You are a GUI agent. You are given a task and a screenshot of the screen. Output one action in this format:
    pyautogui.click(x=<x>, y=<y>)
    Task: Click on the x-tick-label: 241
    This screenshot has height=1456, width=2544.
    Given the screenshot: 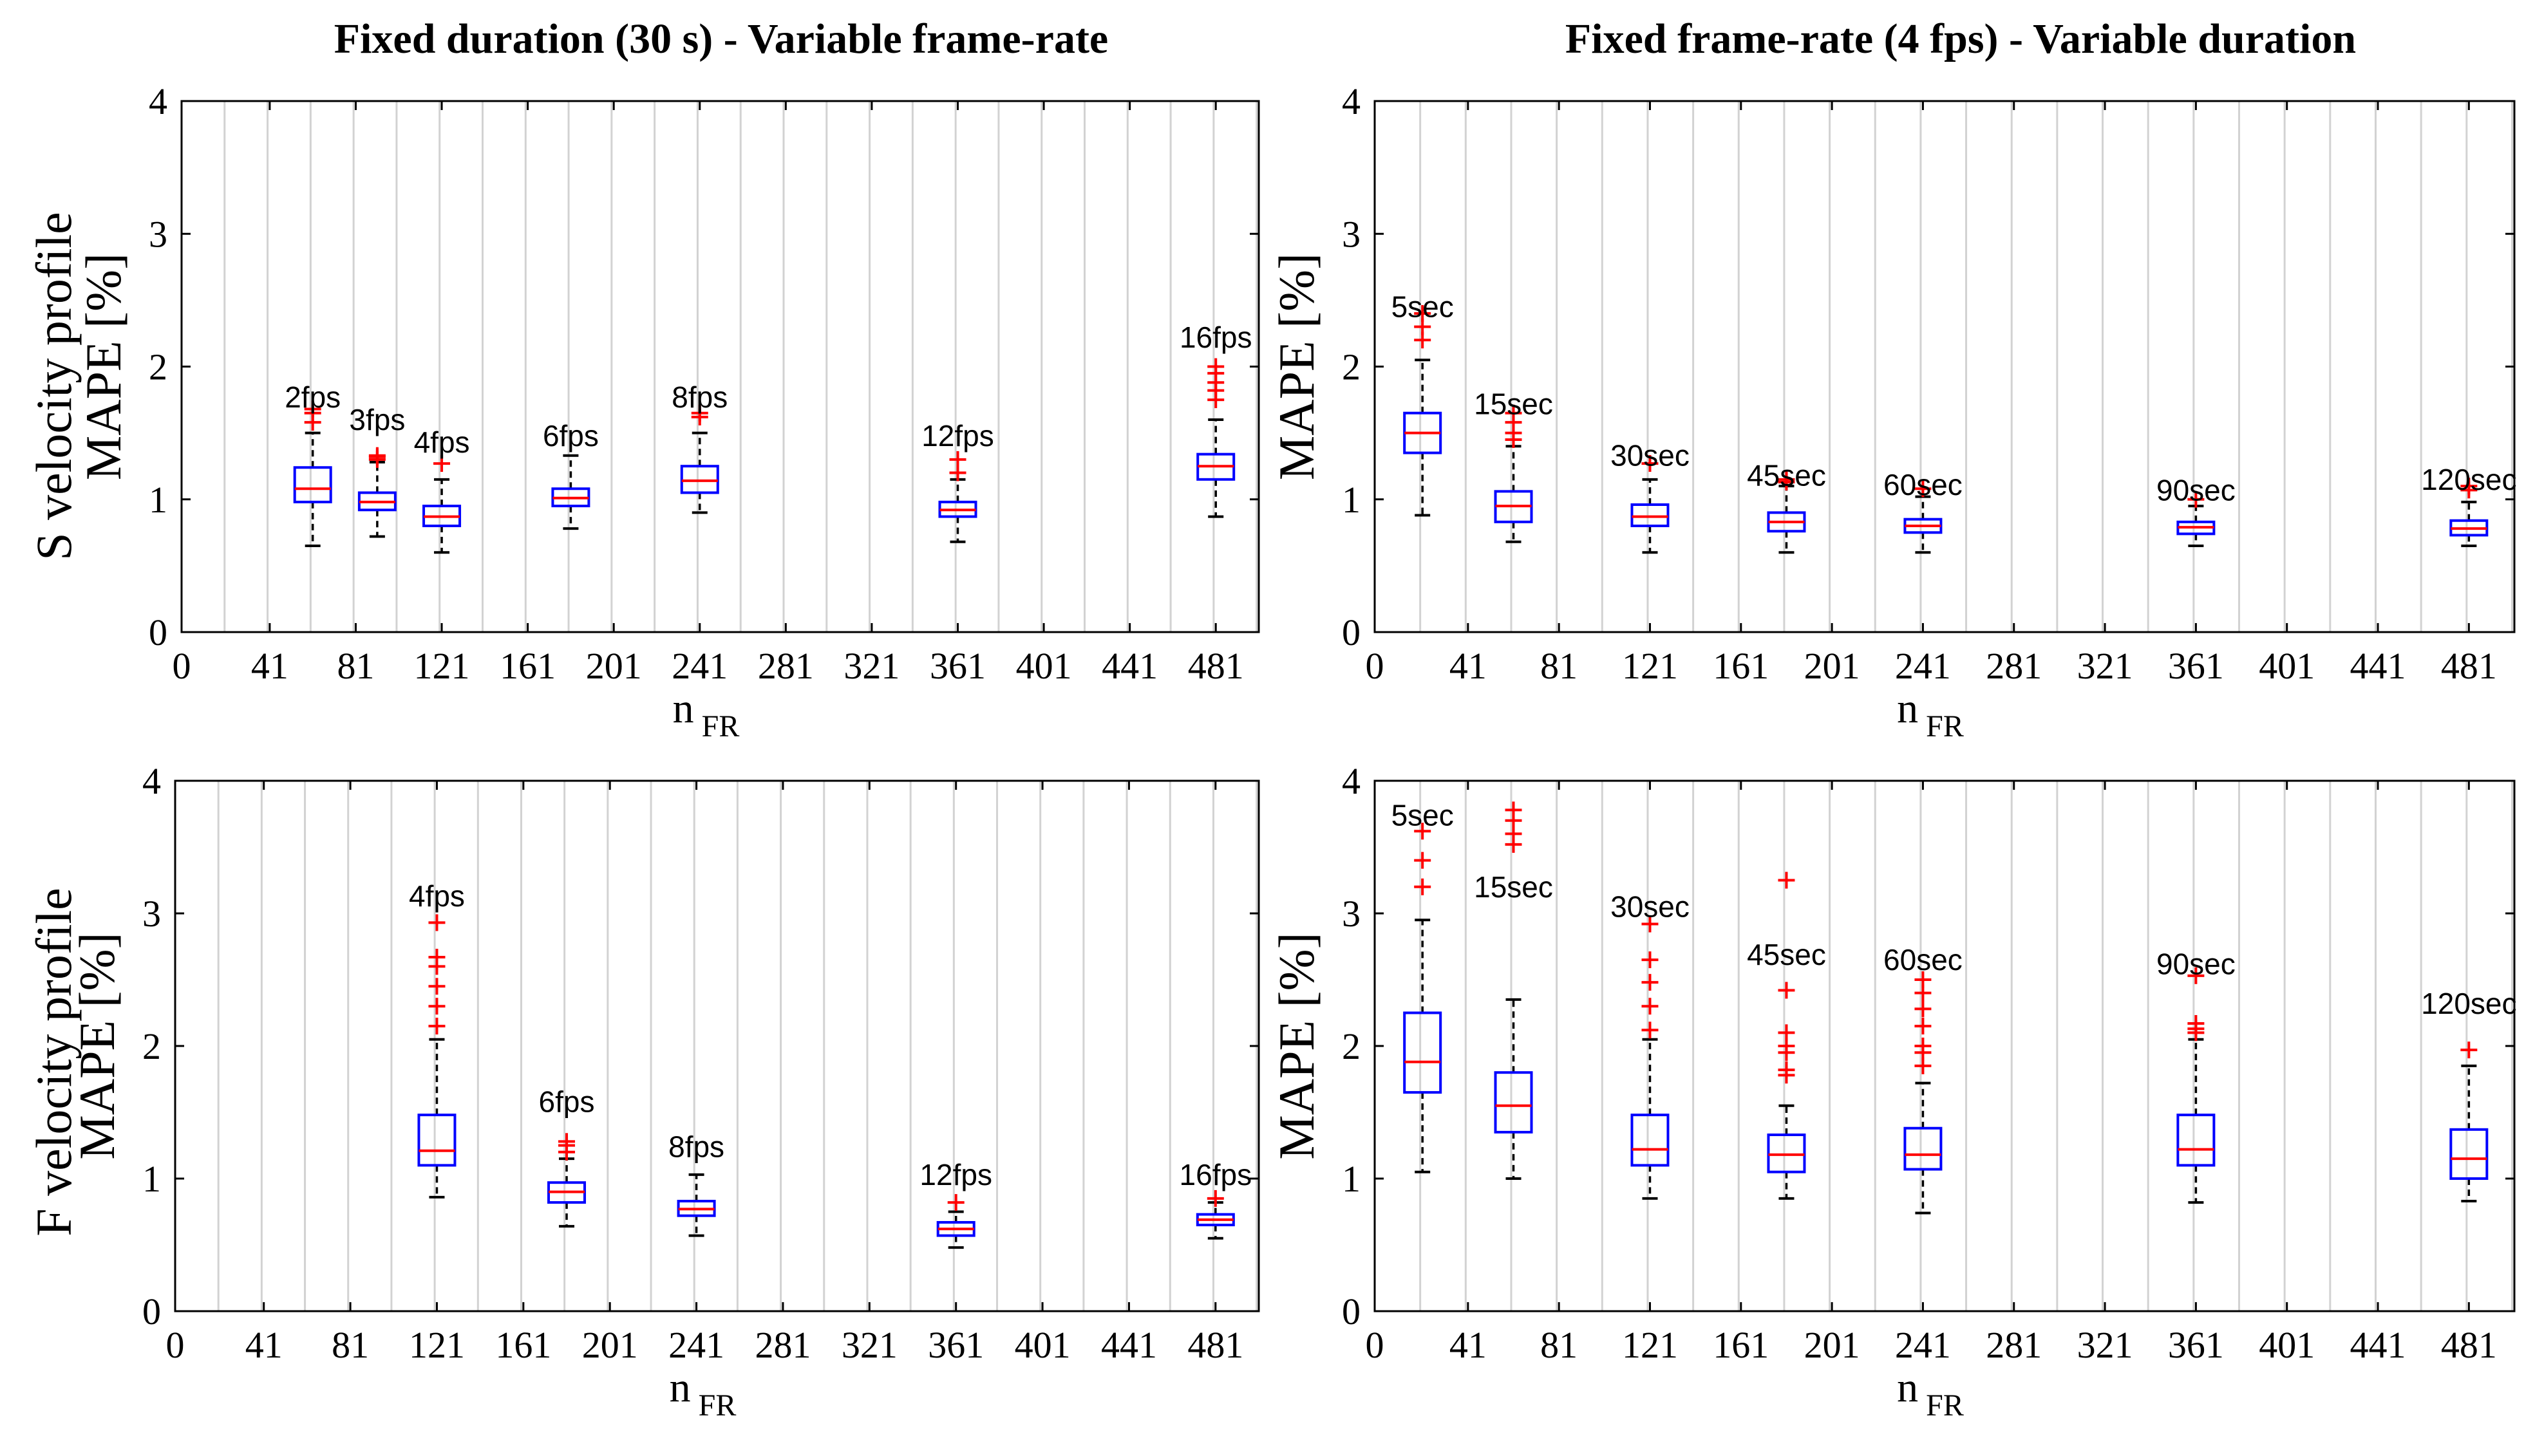 What is the action you would take?
    pyautogui.click(x=696, y=1345)
    